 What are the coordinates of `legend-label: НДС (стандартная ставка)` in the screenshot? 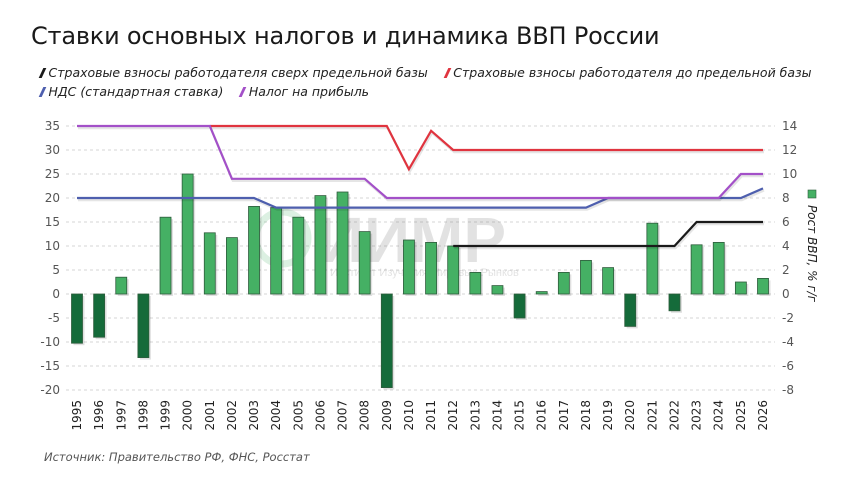 It's located at (136, 91).